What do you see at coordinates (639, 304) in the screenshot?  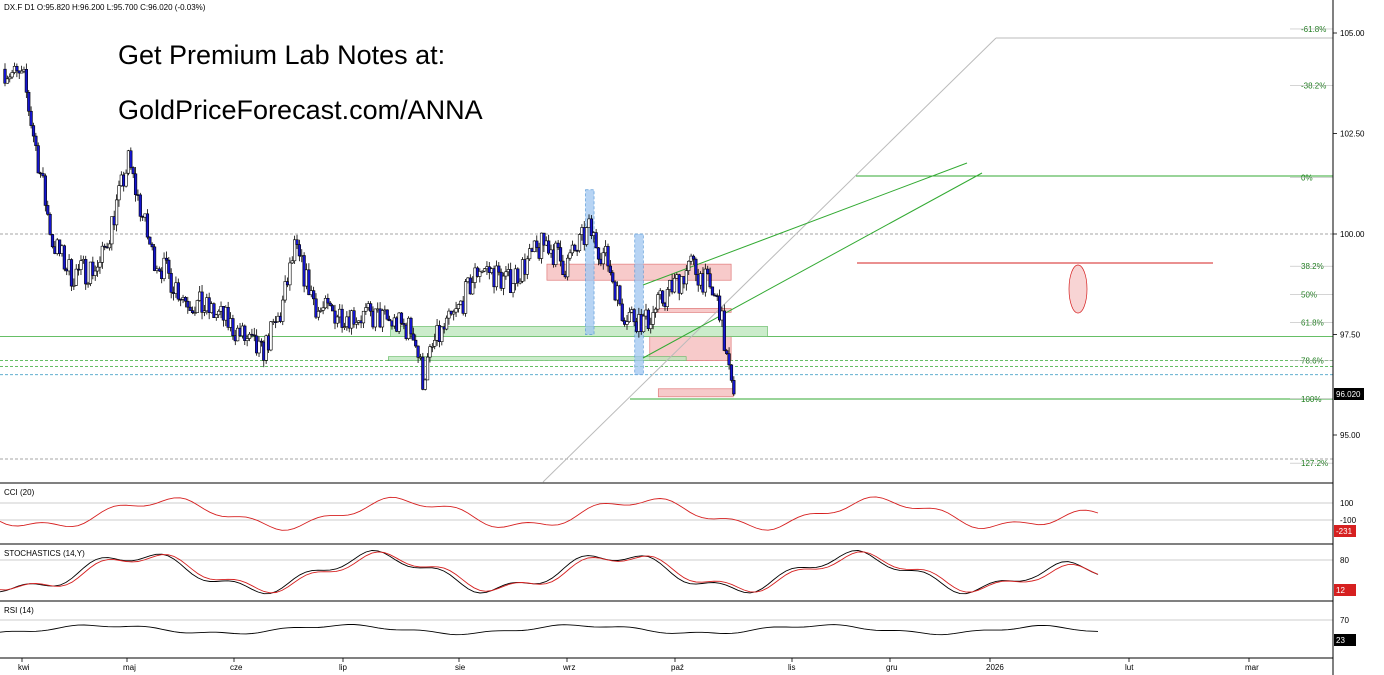 I see `zone-blue` at bounding box center [639, 304].